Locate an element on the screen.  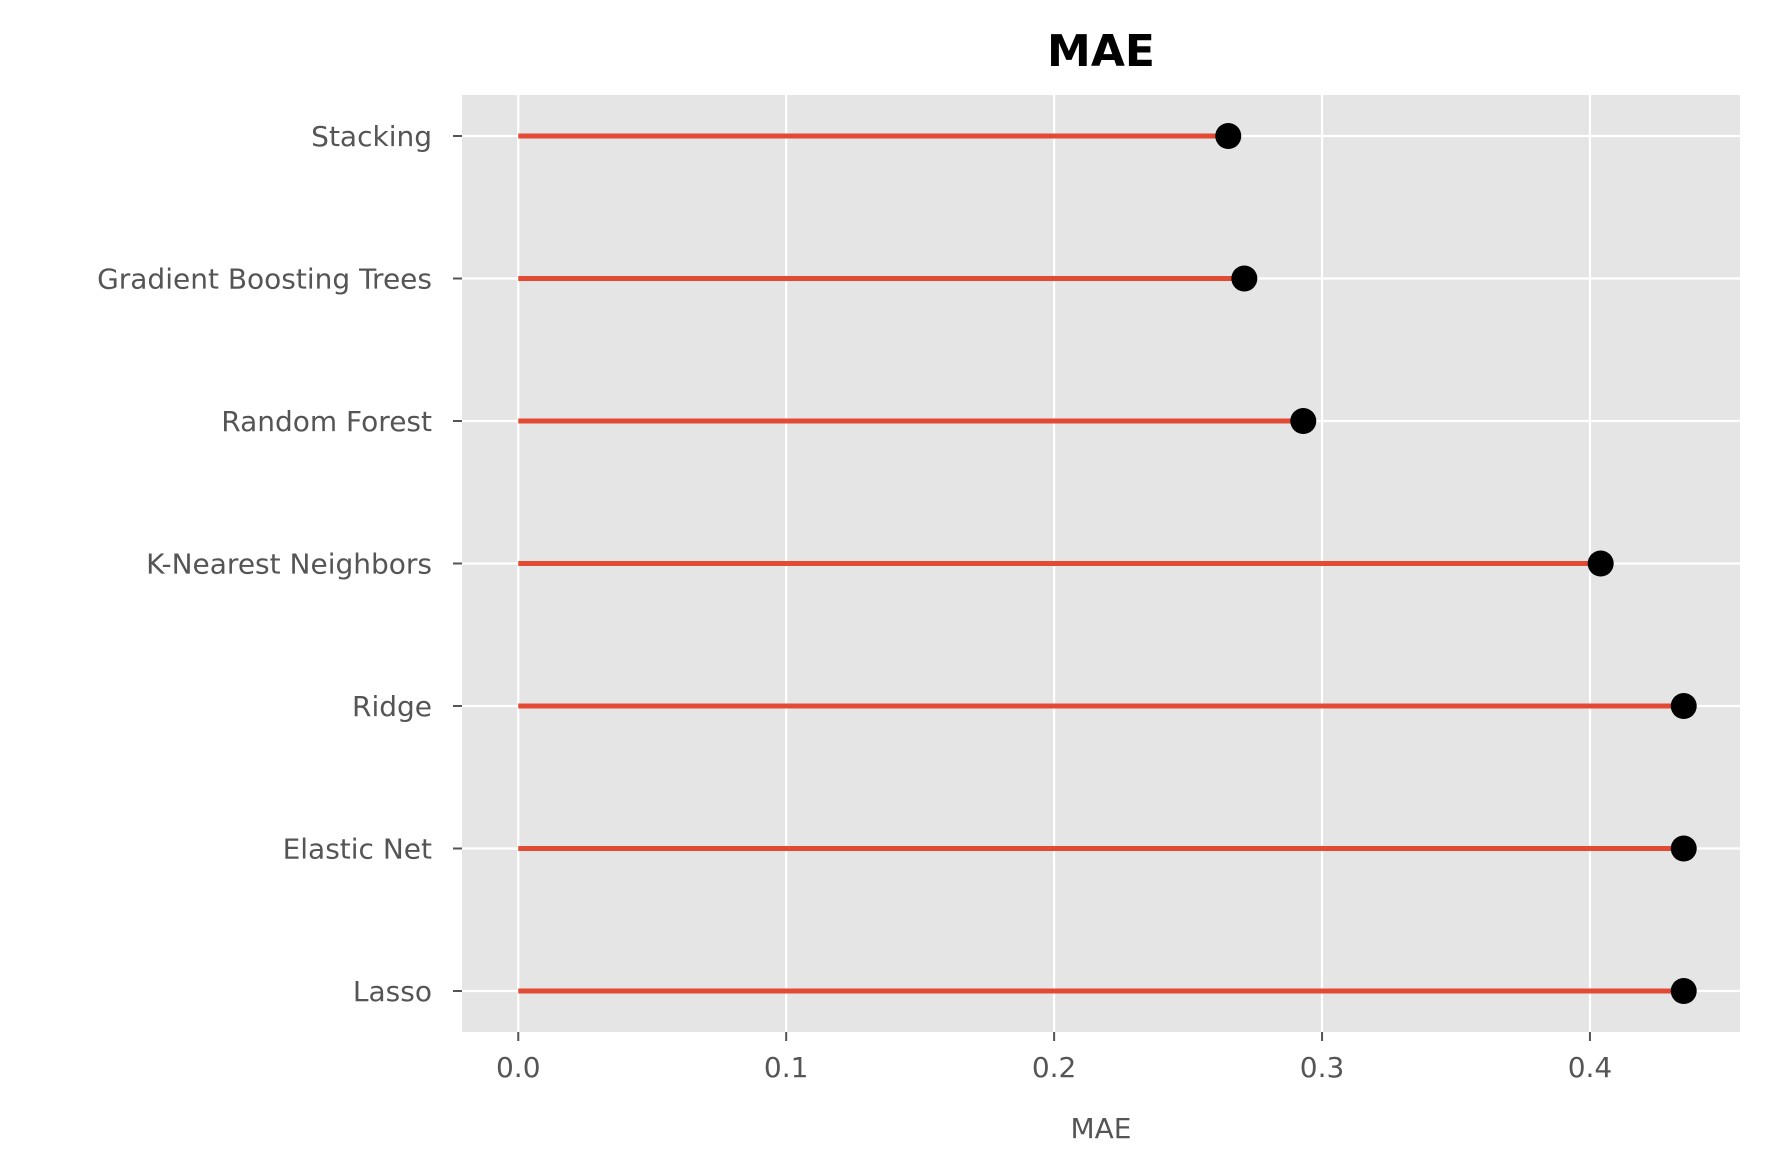
x-tick-label: 0.3 is located at coordinates (1322, 1067).